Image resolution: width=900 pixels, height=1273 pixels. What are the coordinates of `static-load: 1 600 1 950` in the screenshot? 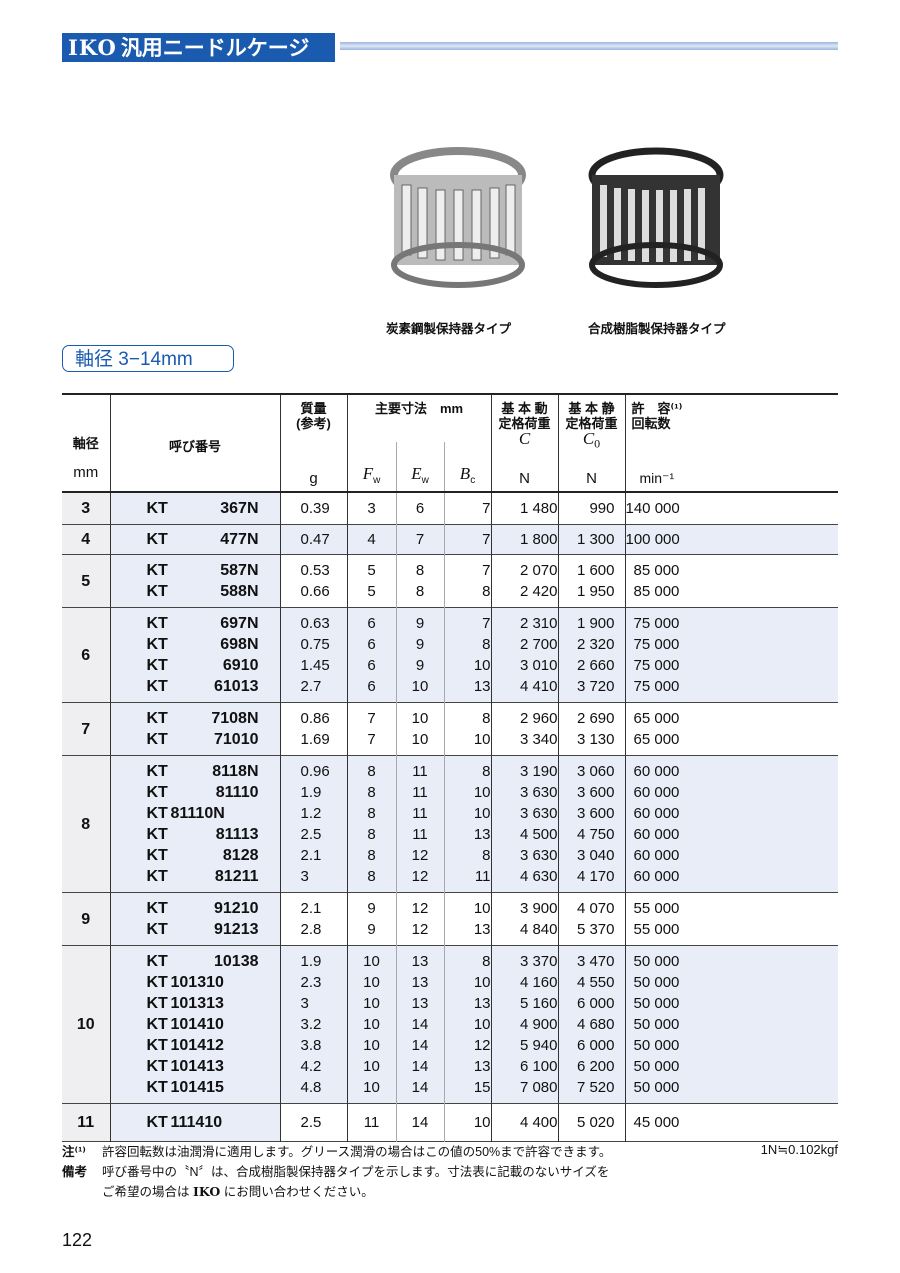 It's located at (591, 581).